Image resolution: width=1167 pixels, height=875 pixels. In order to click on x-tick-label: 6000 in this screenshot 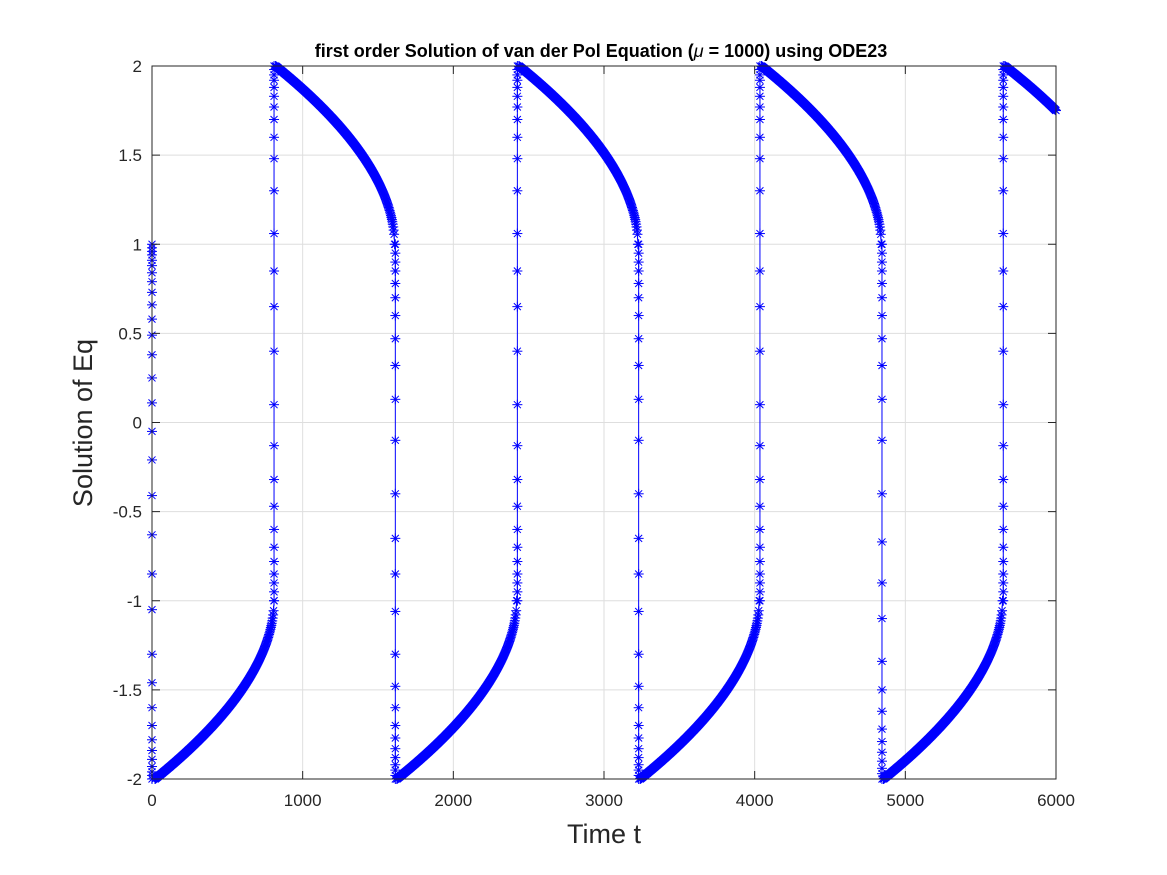, I will do `click(1056, 800)`.